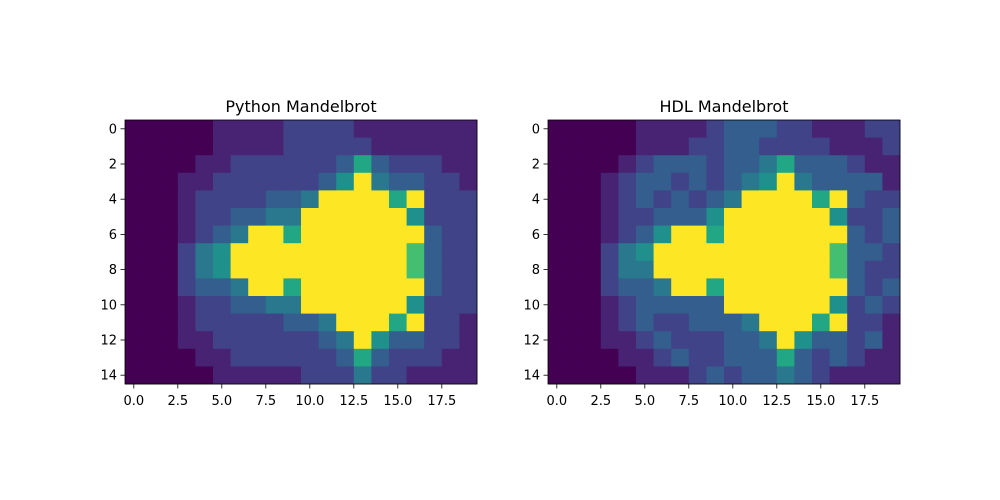 The image size is (1000, 500). What do you see at coordinates (353, 401) in the screenshot?
I see `x-tick-label: 12.5` at bounding box center [353, 401].